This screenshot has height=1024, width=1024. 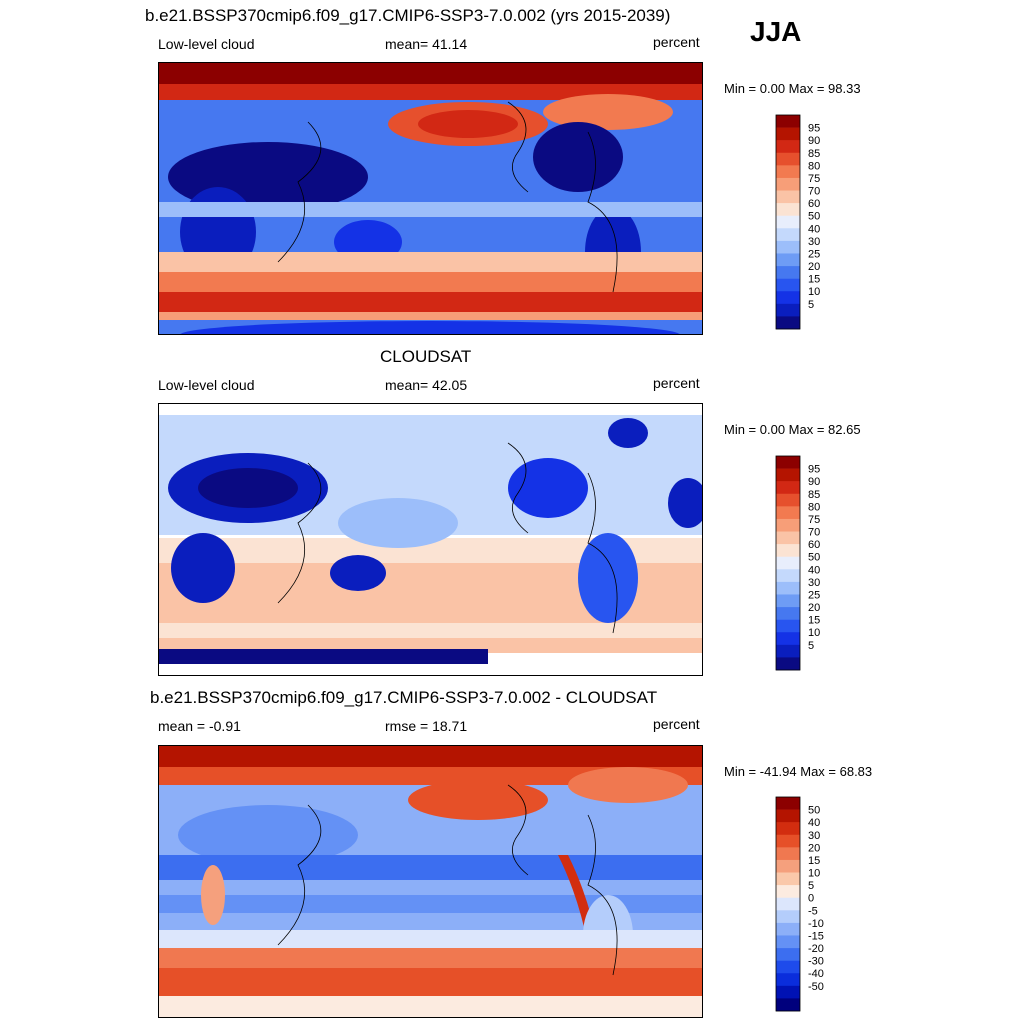 I want to click on colorbar-tick-label: 0, so click(x=811, y=899).